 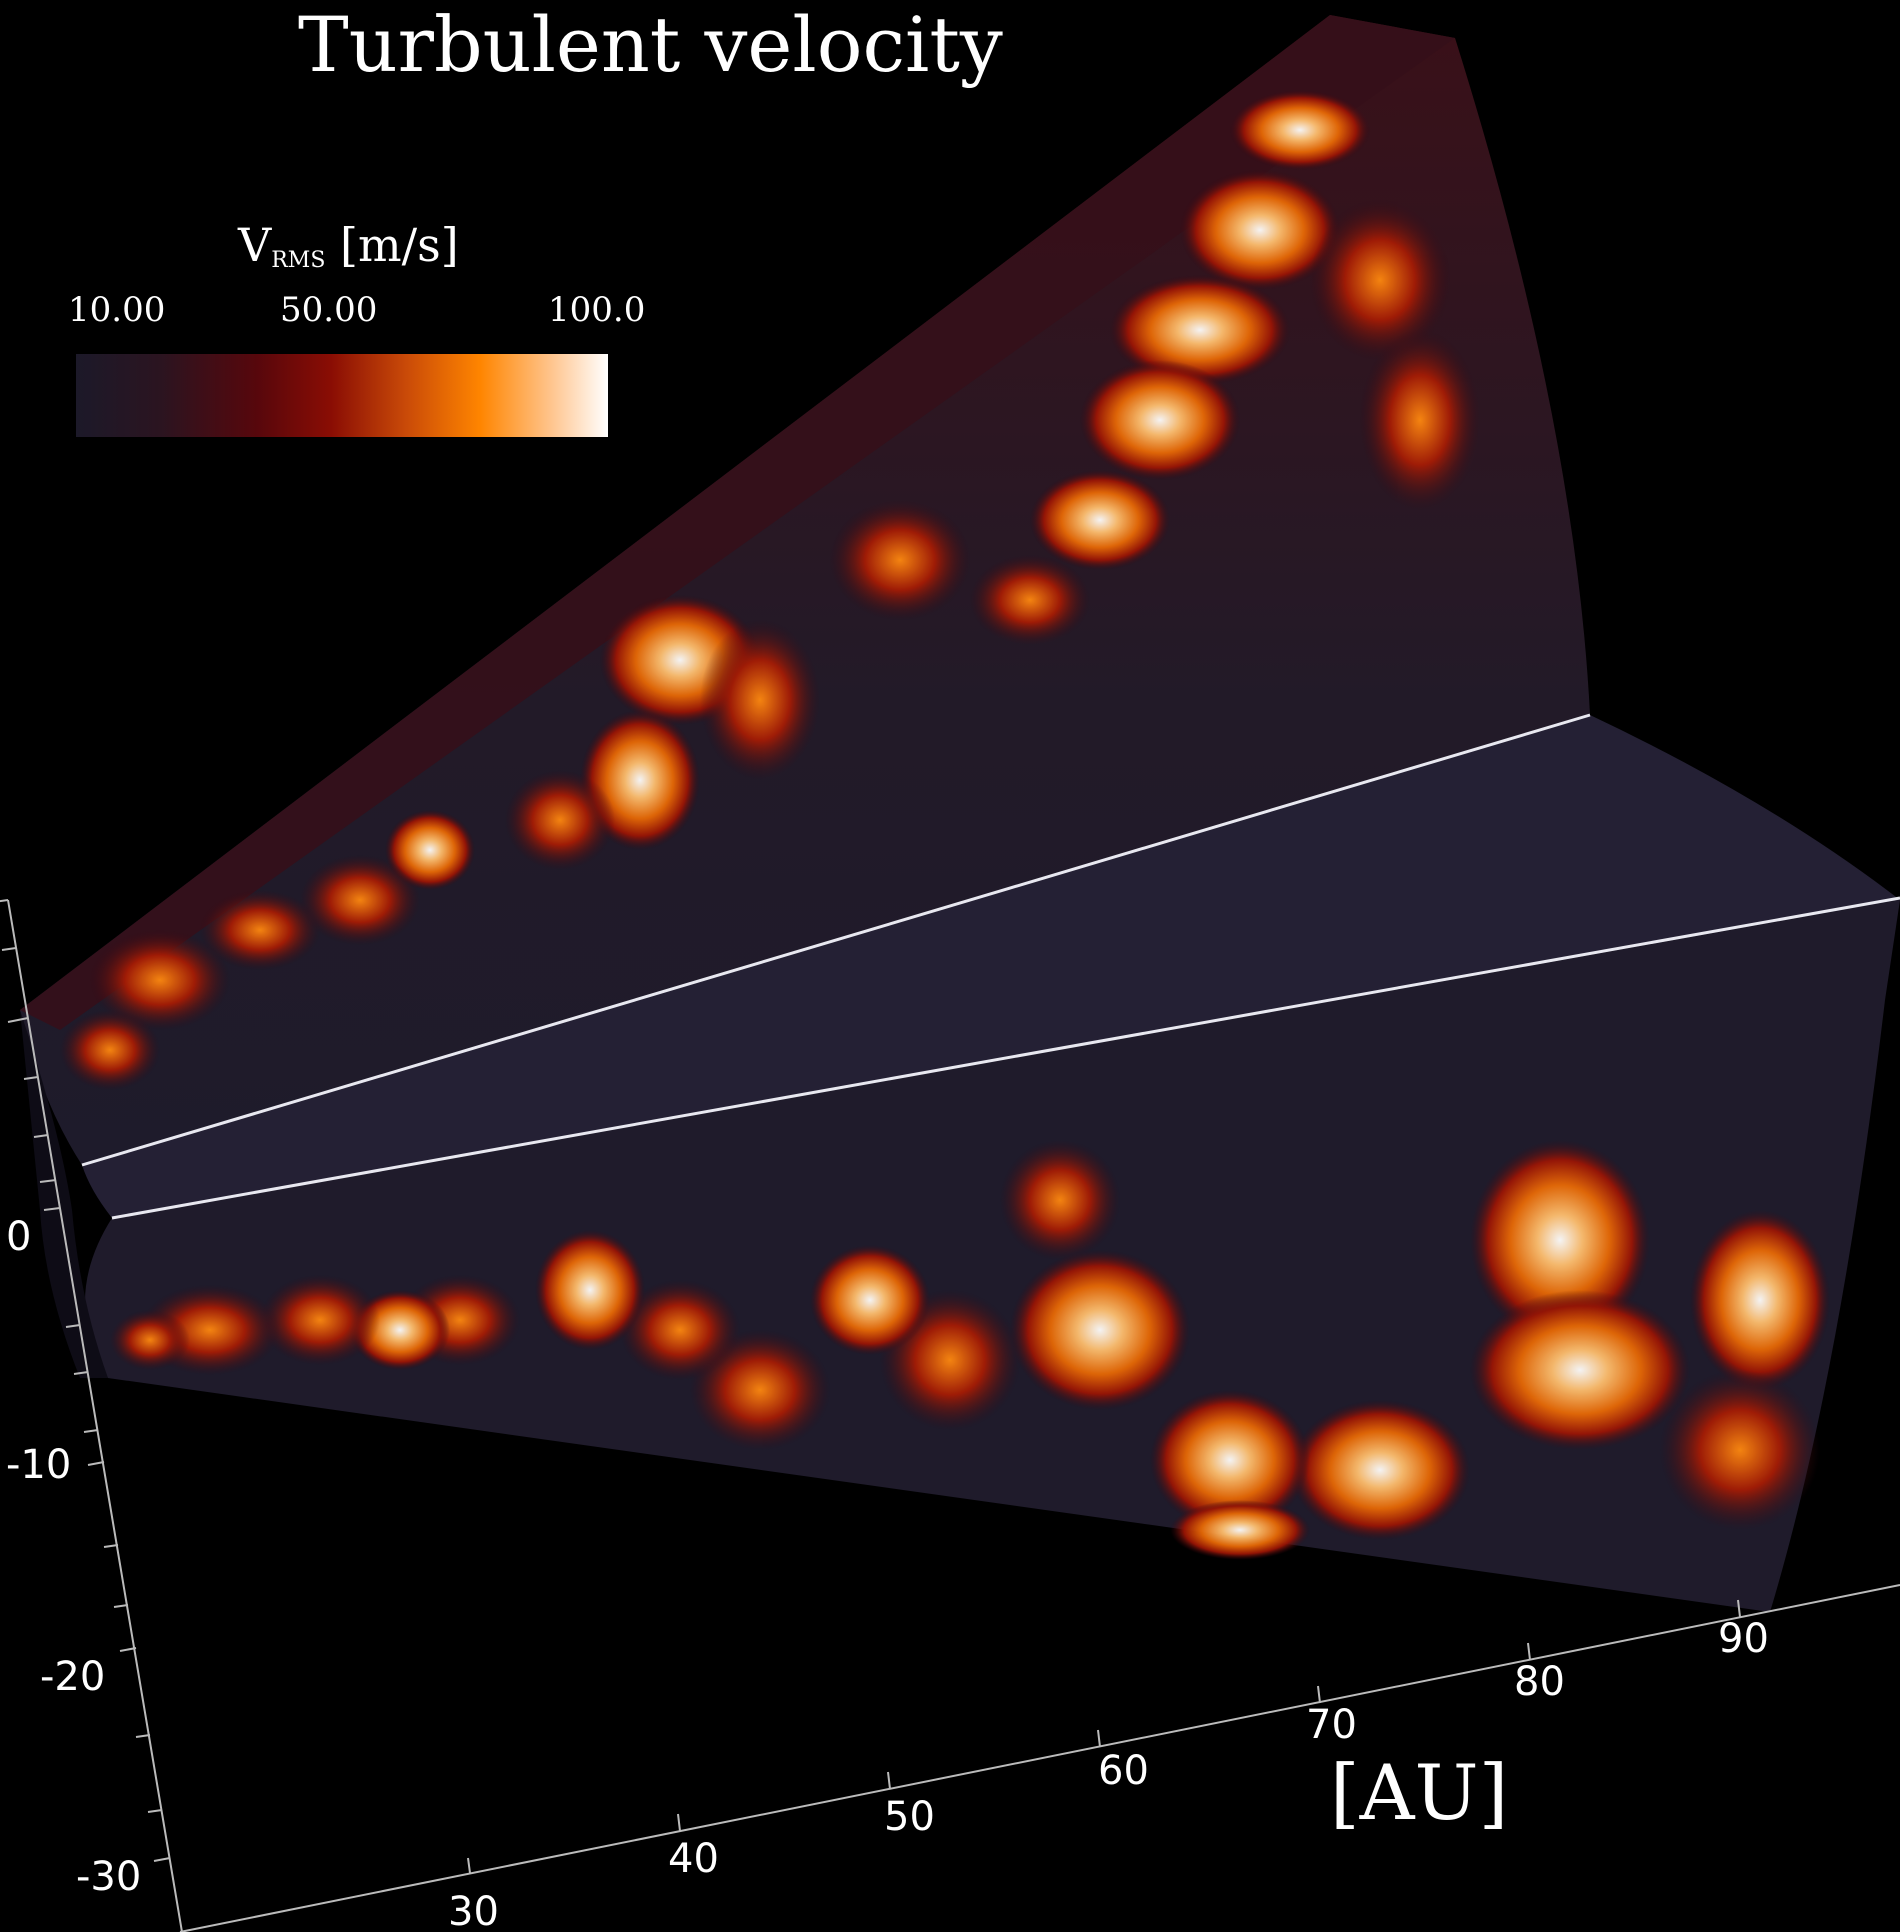 I want to click on depth-tick-40: 40, so click(x=693, y=1859).